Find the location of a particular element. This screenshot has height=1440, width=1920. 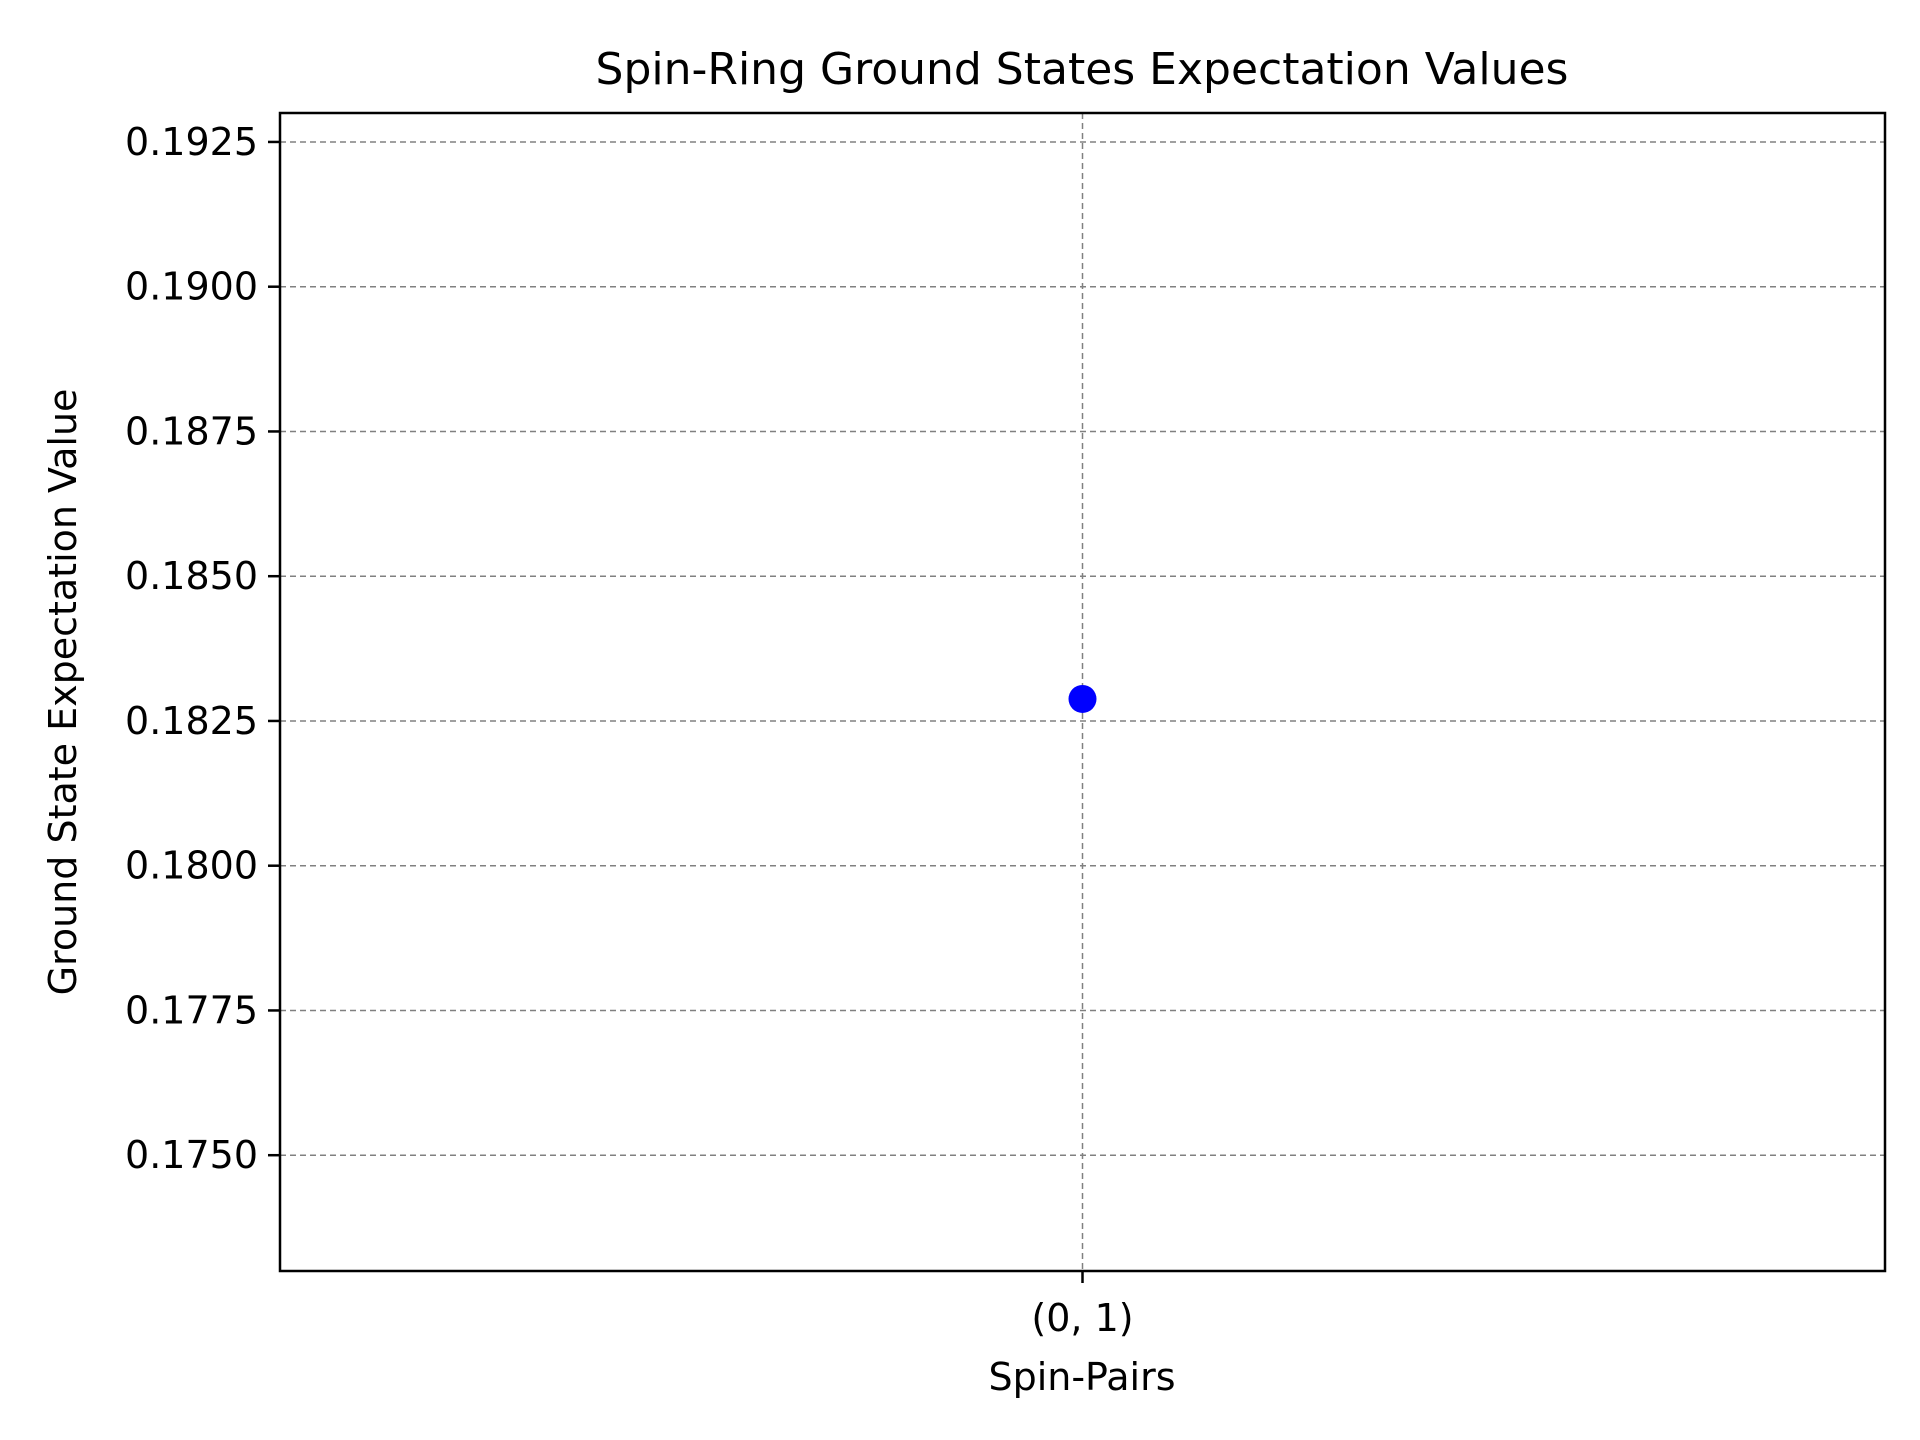

y-tick-label: 0.1775 is located at coordinates (191, 1010).